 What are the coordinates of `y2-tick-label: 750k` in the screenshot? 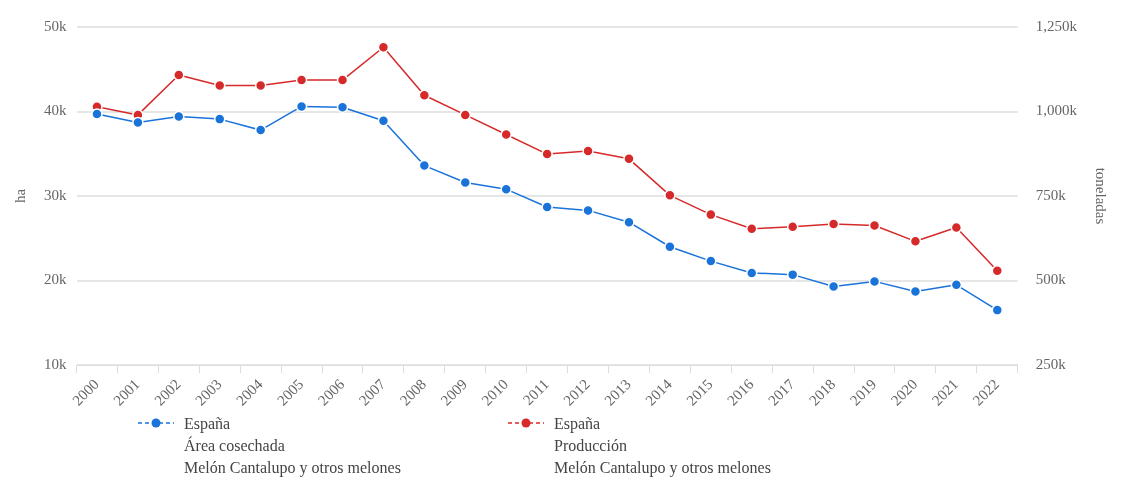 It's located at (1051, 194).